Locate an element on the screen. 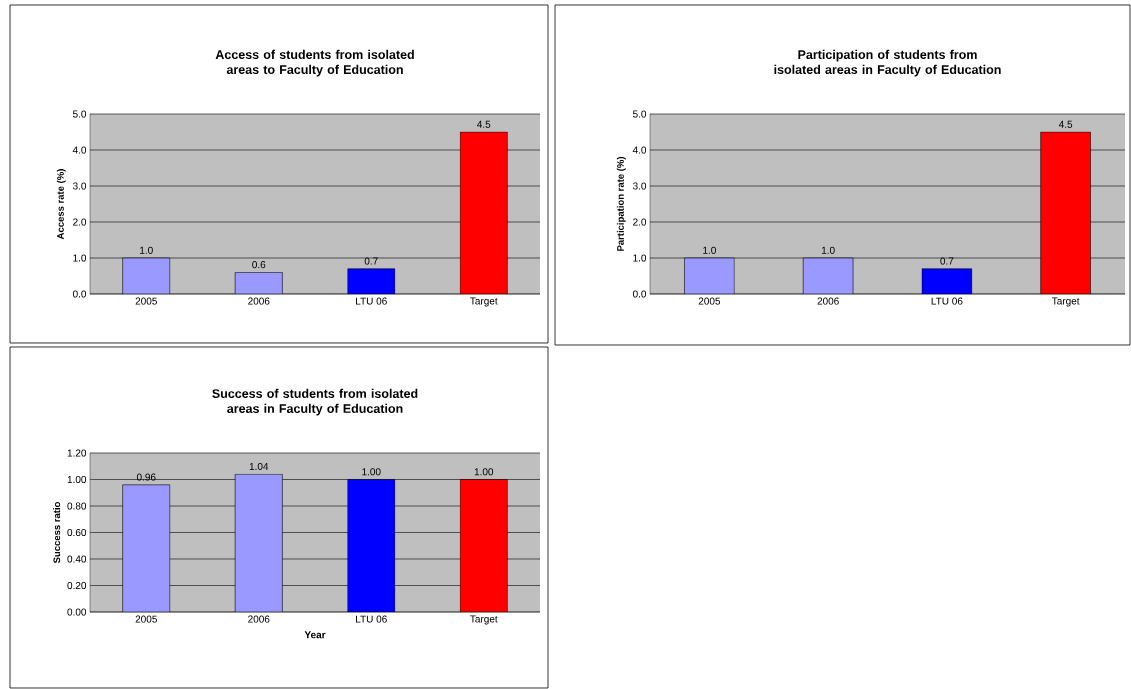  y-tick-label: 0.00 is located at coordinates (77, 612).